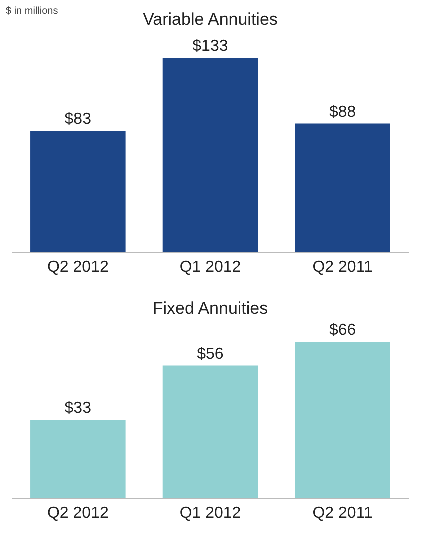  What do you see at coordinates (210, 308) in the screenshot?
I see `chart-title: Fixed Annuities` at bounding box center [210, 308].